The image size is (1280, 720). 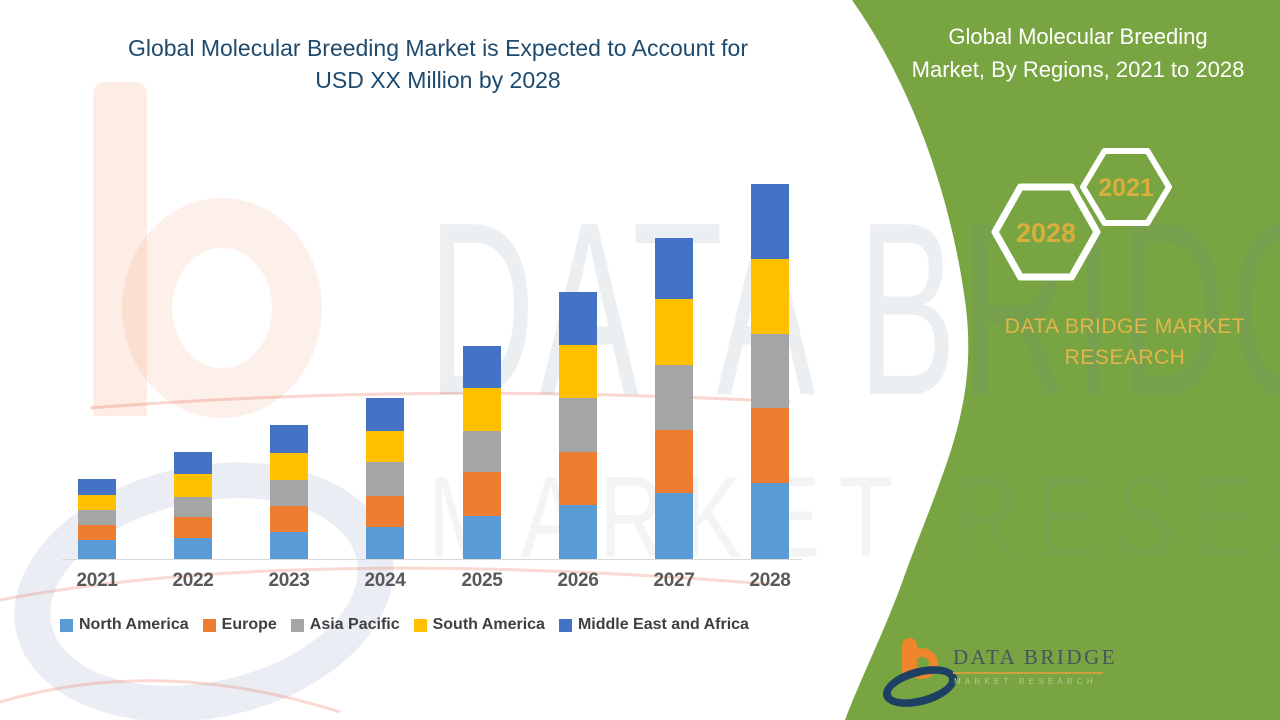 I want to click on brand-text-line2: RESEARCH, so click(x=1125, y=357).